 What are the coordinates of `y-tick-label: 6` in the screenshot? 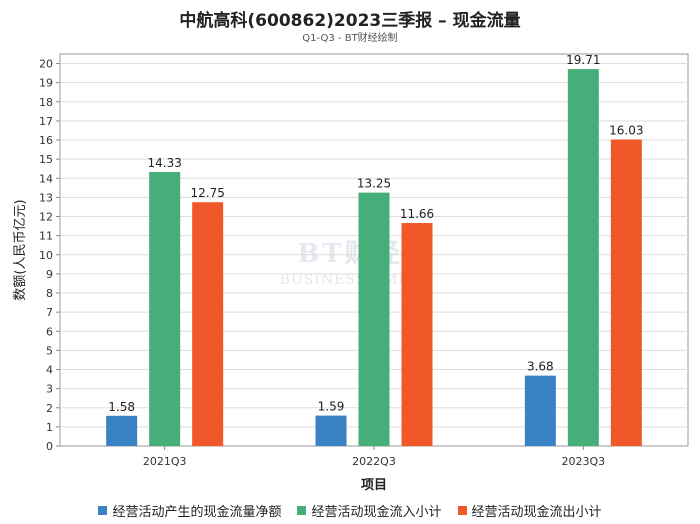 It's located at (49, 331).